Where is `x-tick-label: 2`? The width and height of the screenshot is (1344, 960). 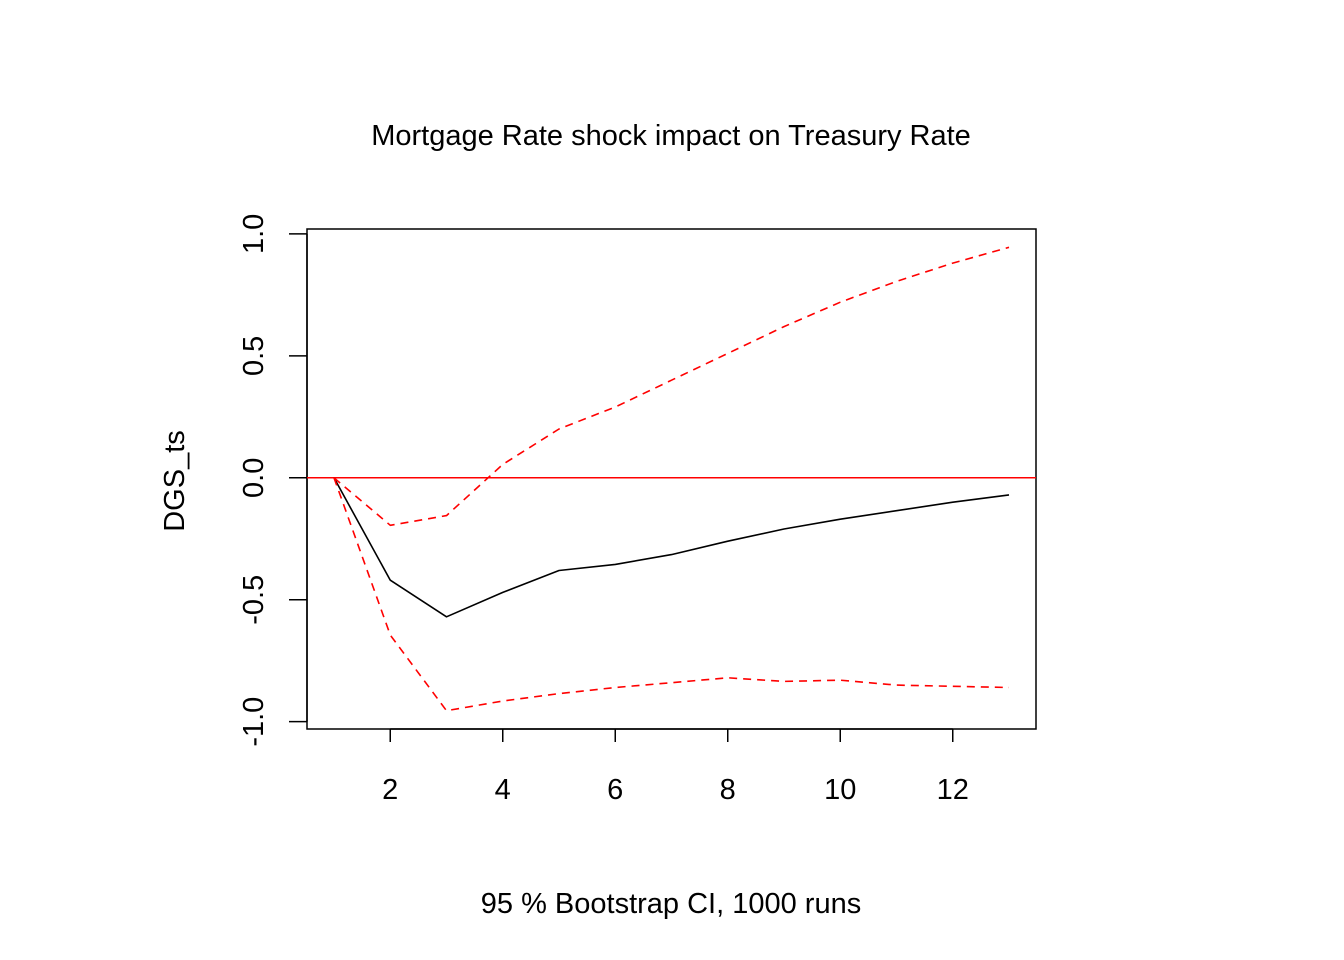 x-tick-label: 2 is located at coordinates (390, 790).